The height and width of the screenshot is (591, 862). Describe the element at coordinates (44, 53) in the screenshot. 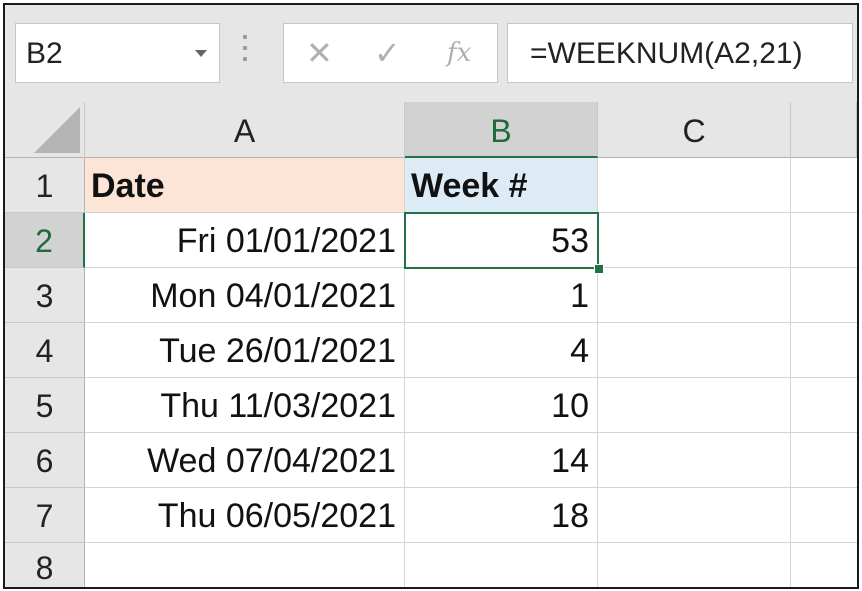

I see `name-box-value: B2` at that location.